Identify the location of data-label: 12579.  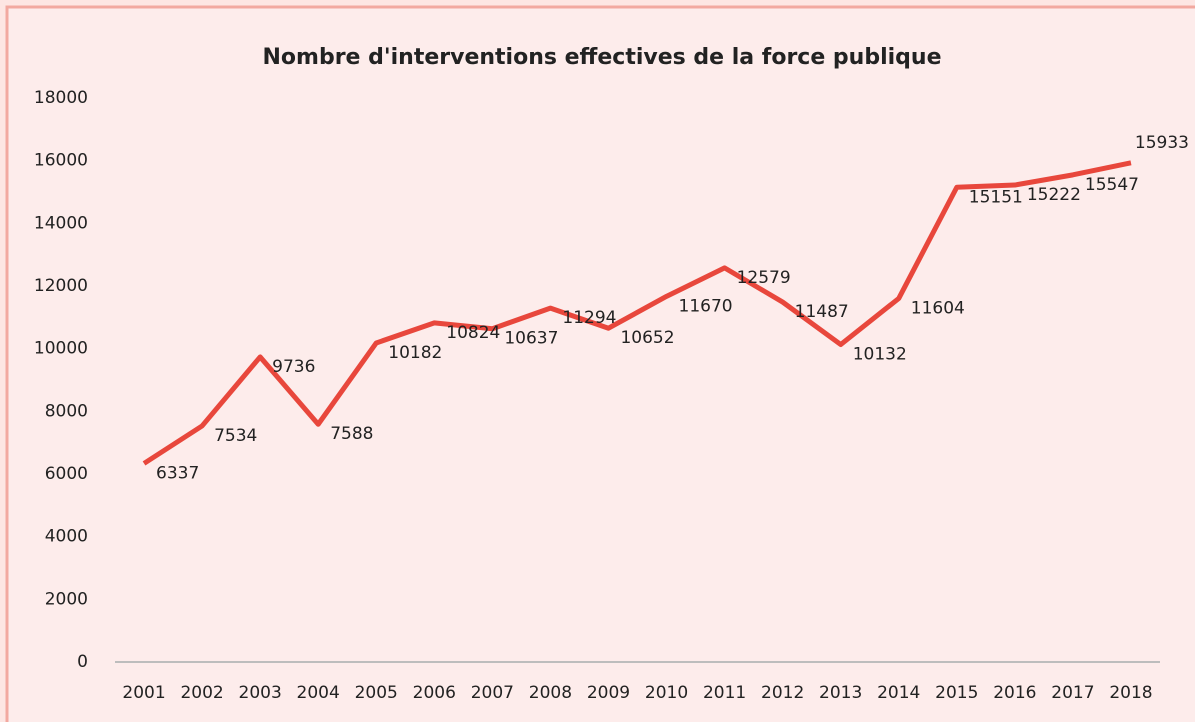
(764, 278).